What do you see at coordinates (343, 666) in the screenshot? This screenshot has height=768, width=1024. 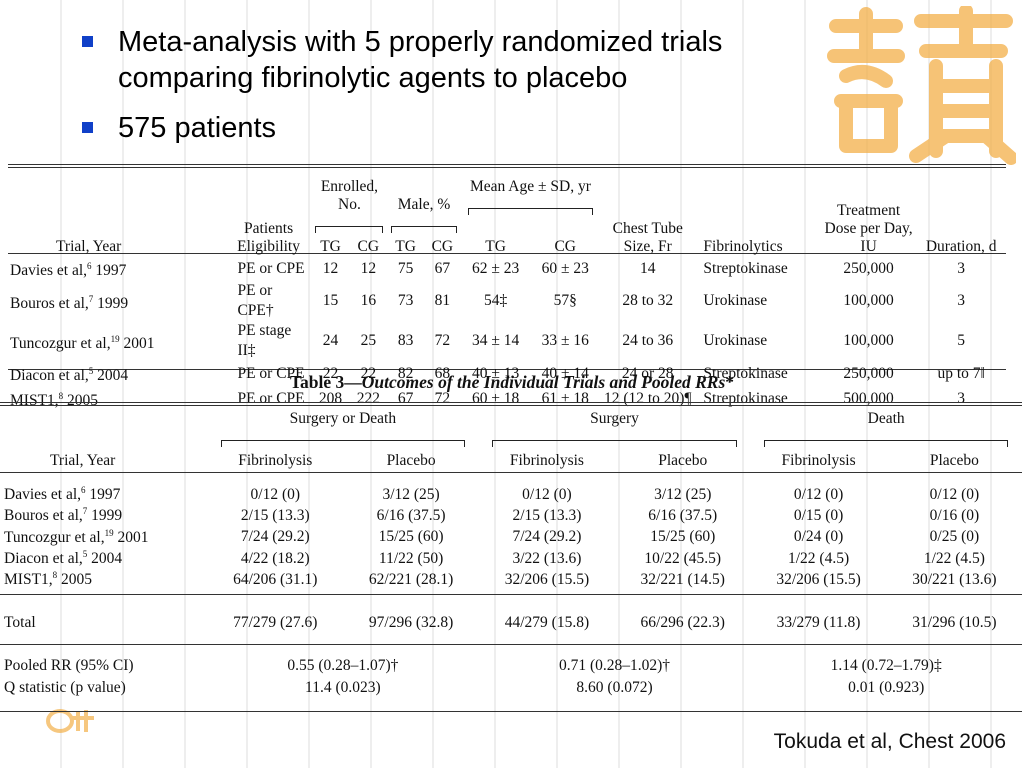 I see `value-cell: 0.55 (0.28–1.07)†` at bounding box center [343, 666].